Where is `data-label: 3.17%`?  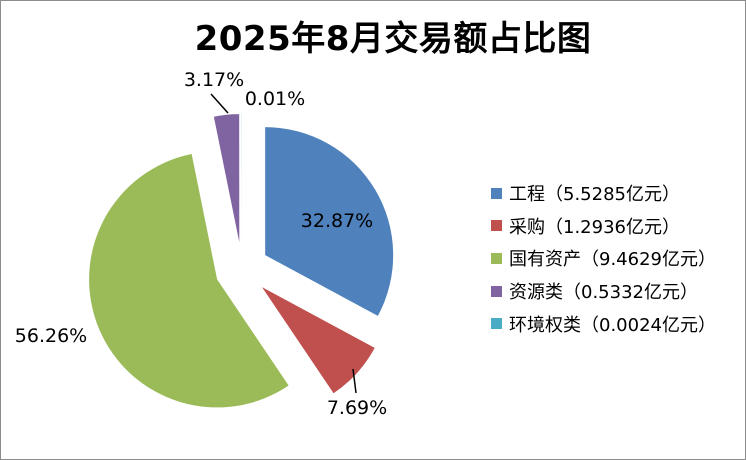 data-label: 3.17% is located at coordinates (214, 80).